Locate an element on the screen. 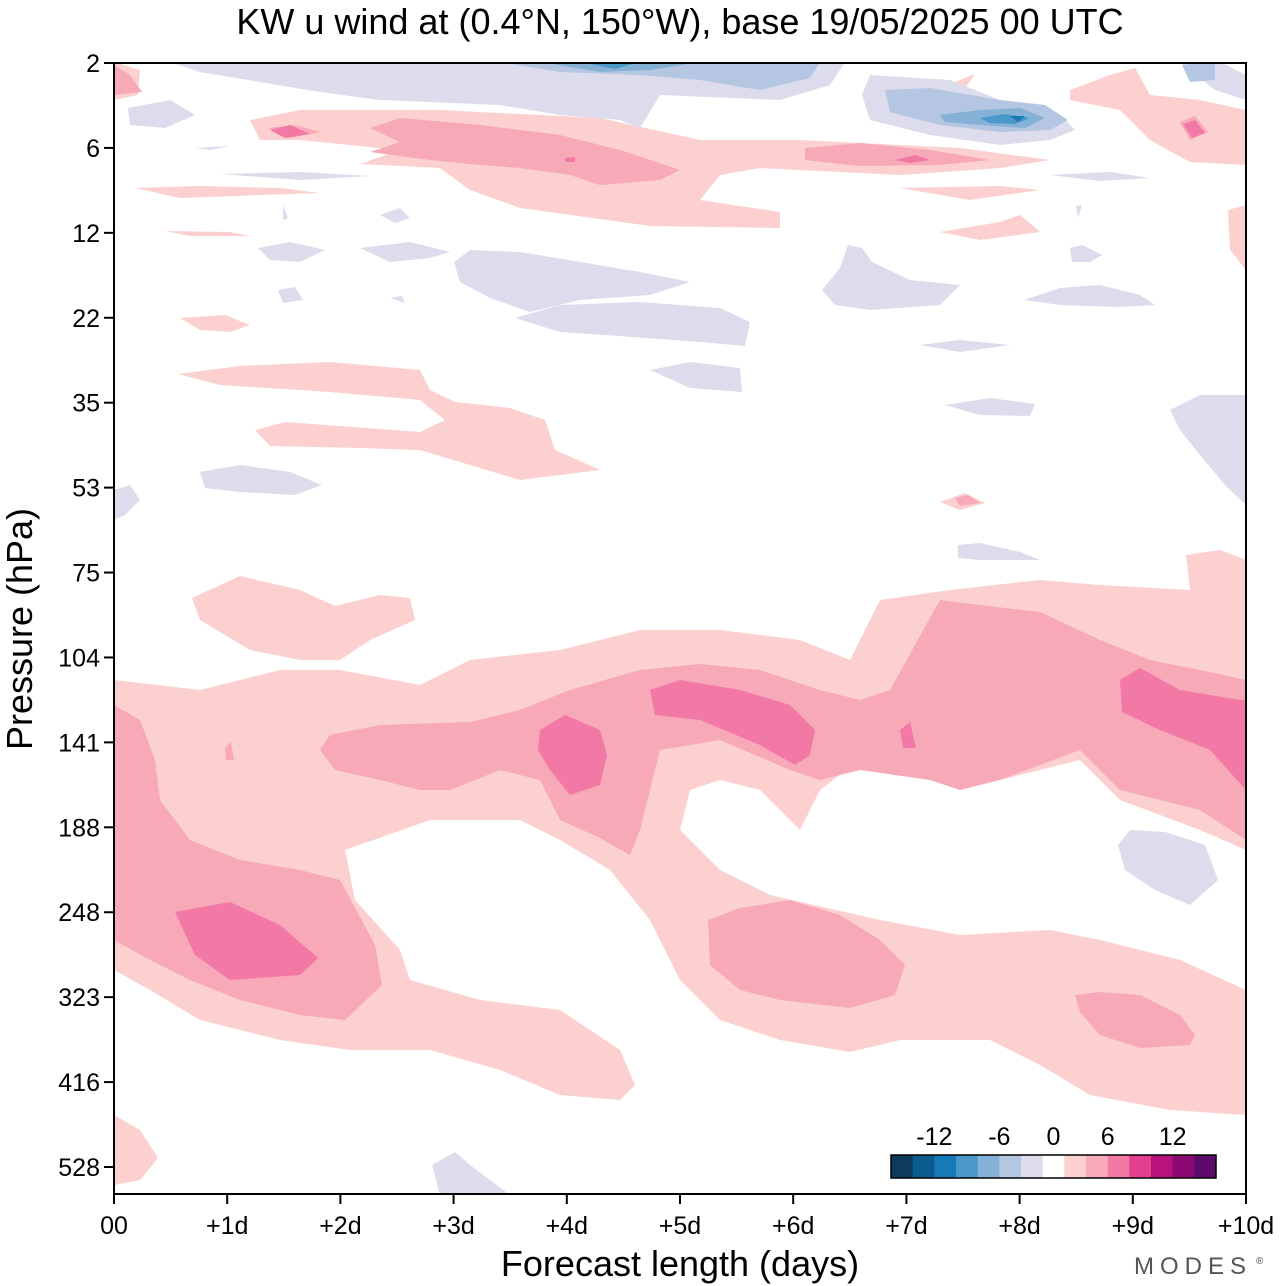  brand-text: MODES is located at coordinates (1193, 1266).